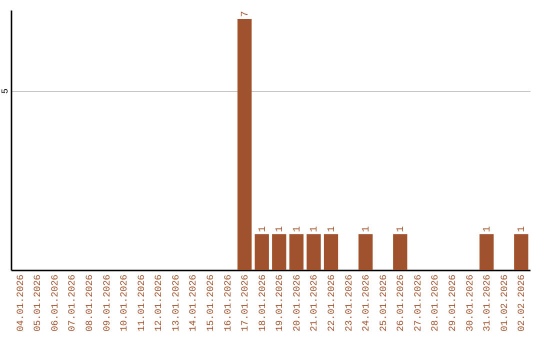  What do you see at coordinates (158, 303) in the screenshot?
I see `x-tick-label: 12.01.2026` at bounding box center [158, 303].